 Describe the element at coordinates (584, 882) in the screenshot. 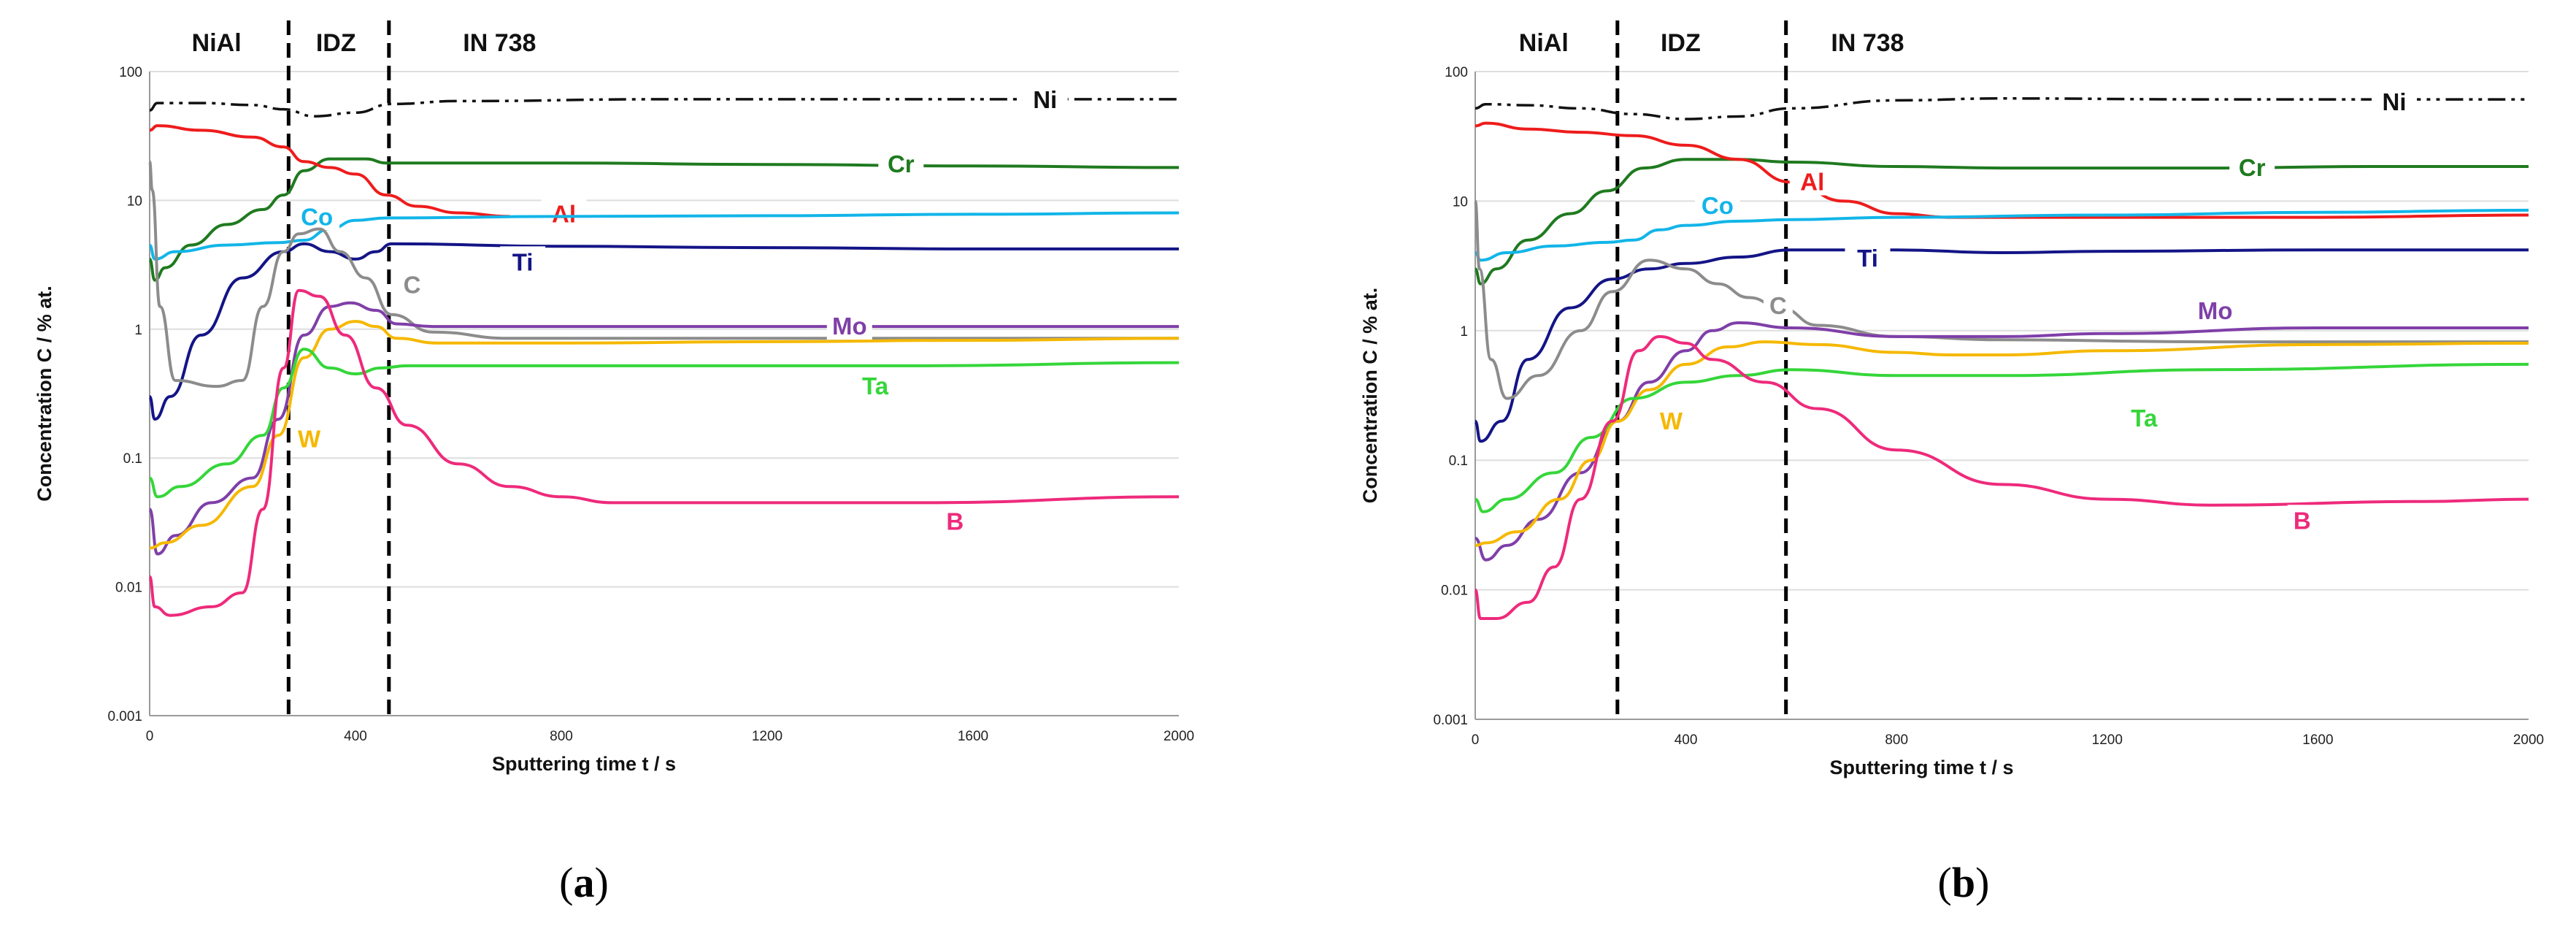

I see `panel-caption: (a)` at that location.